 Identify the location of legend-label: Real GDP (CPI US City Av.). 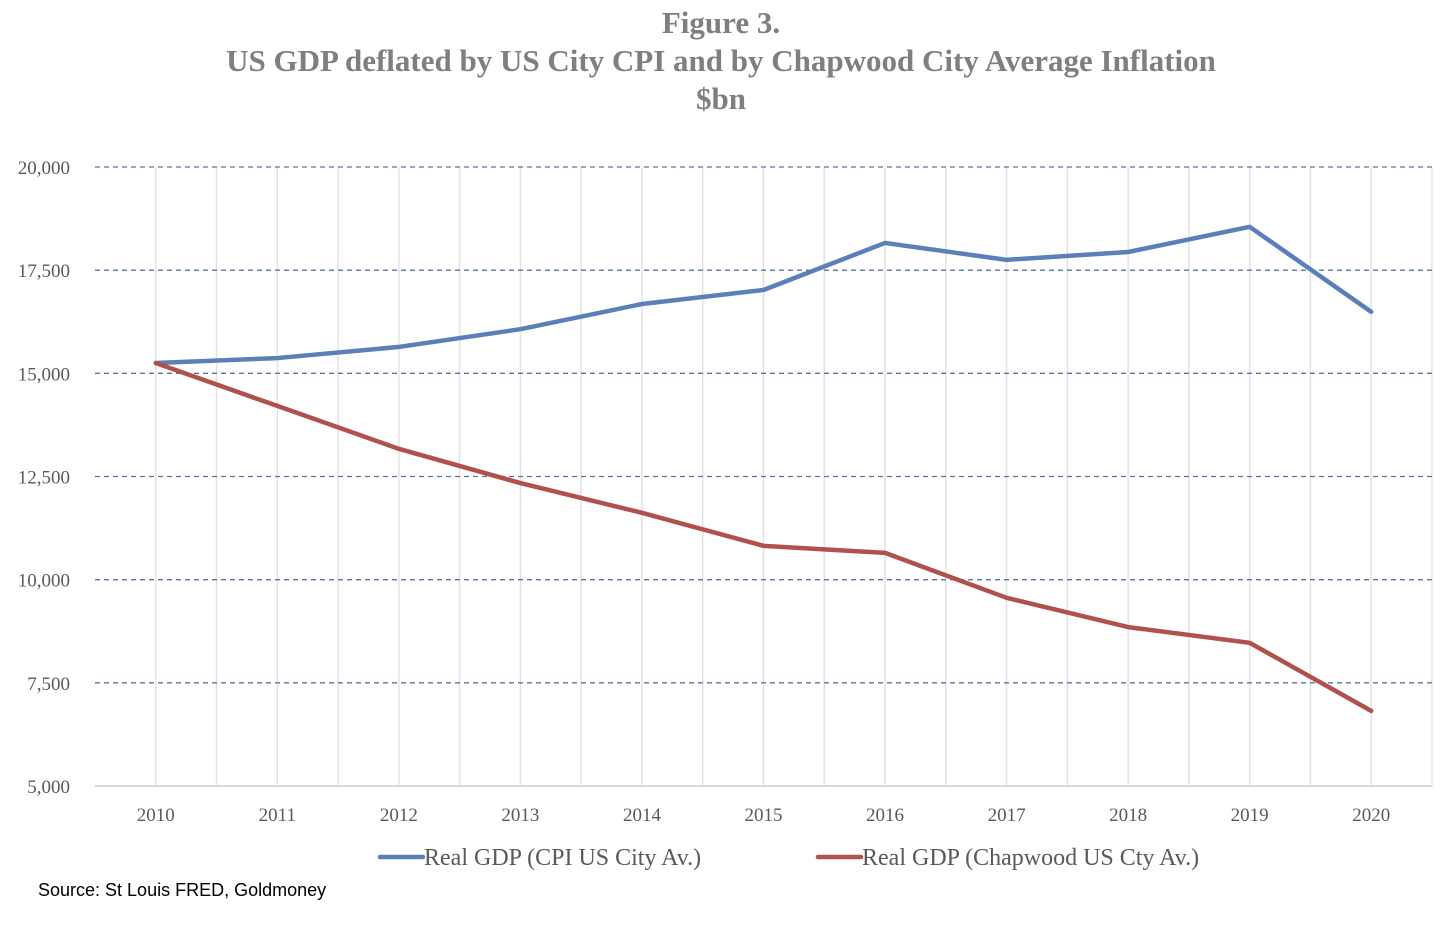
(562, 858).